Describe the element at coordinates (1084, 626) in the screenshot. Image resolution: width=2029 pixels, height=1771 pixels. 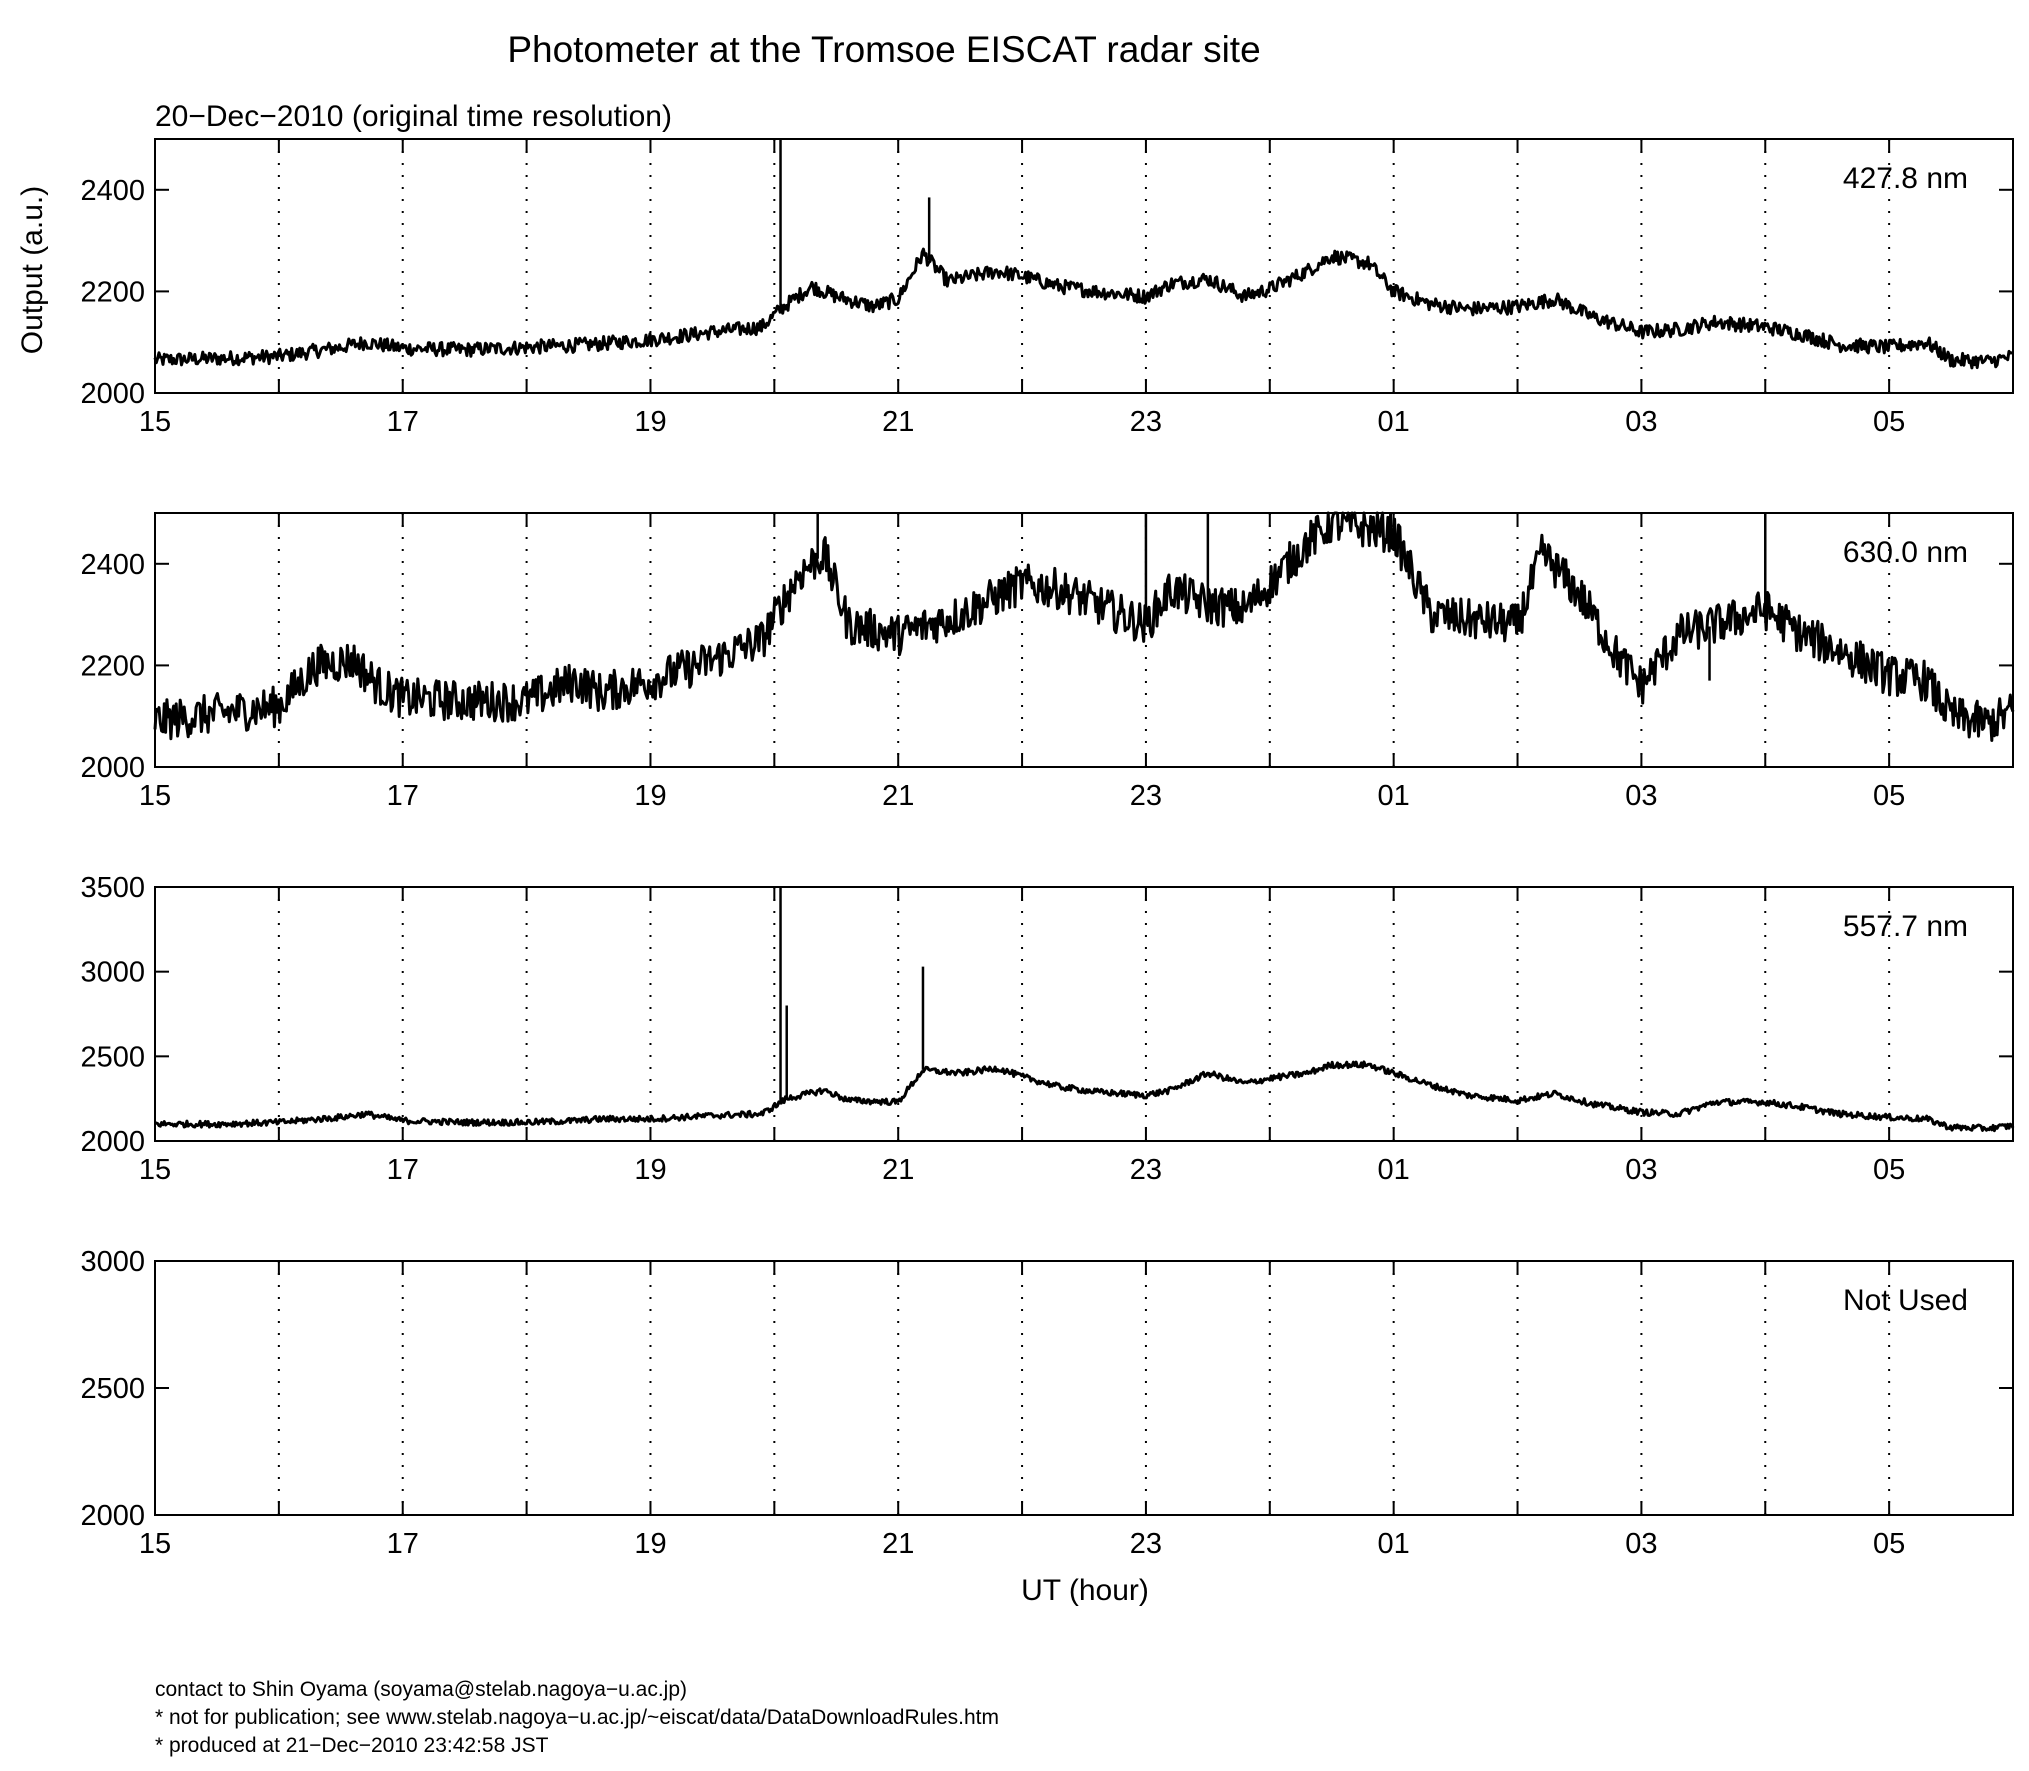
I see `series-line-630-0-nm` at that location.